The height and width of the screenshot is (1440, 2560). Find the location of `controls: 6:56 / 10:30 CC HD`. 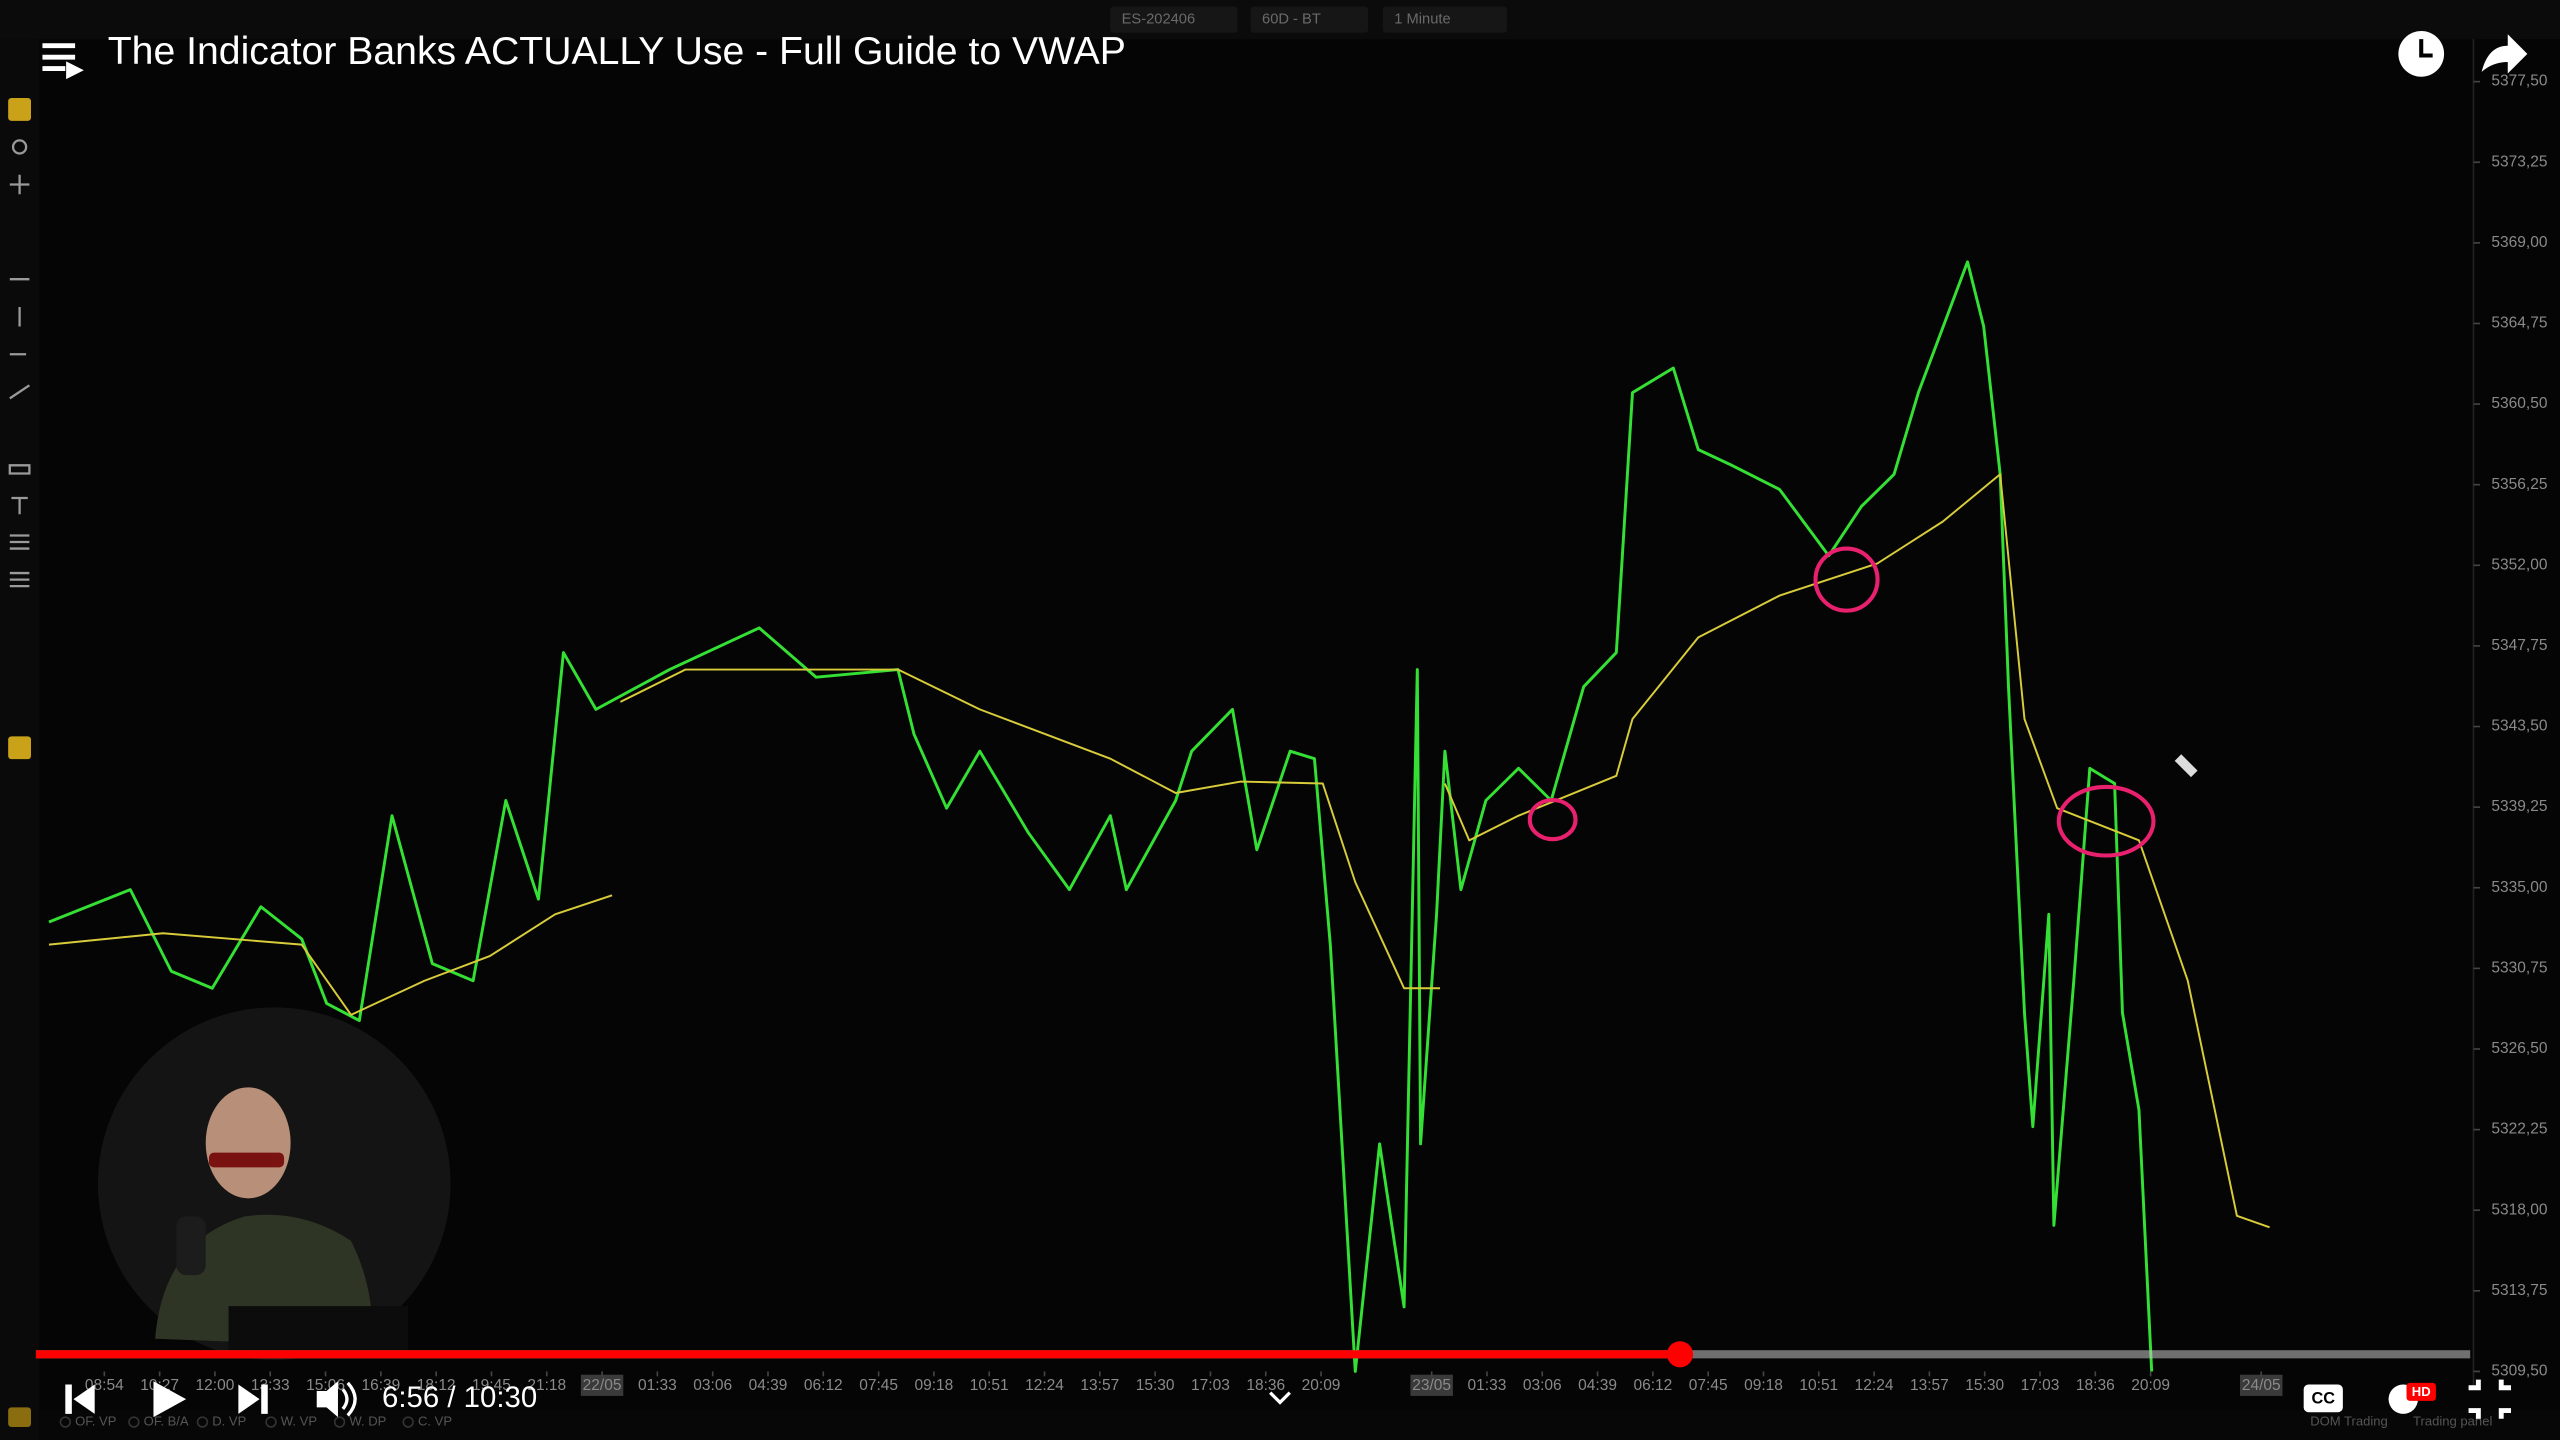

controls: 6:56 / 10:30 CC HD is located at coordinates (1288, 1399).